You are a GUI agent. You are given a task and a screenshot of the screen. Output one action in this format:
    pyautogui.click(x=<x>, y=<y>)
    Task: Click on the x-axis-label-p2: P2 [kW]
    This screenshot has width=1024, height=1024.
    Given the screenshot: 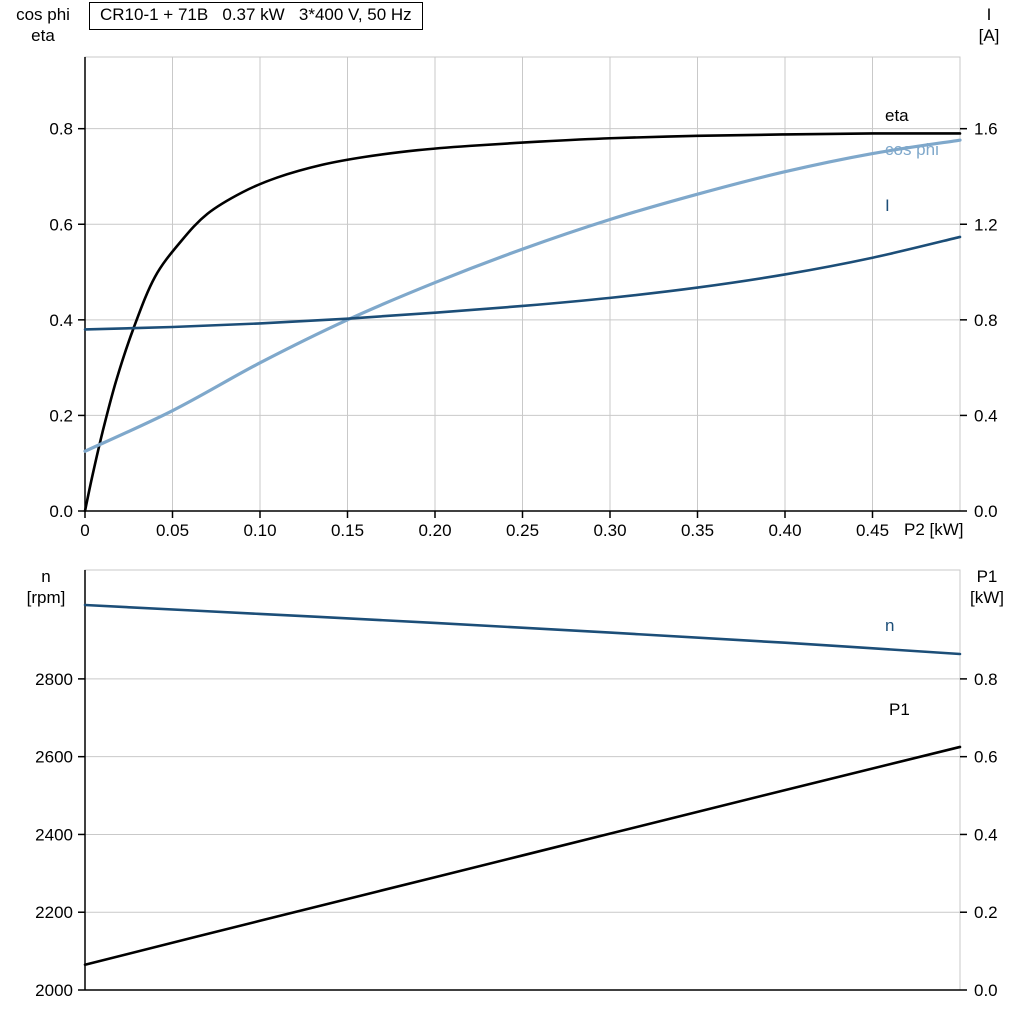 What is the action you would take?
    pyautogui.click(x=934, y=529)
    